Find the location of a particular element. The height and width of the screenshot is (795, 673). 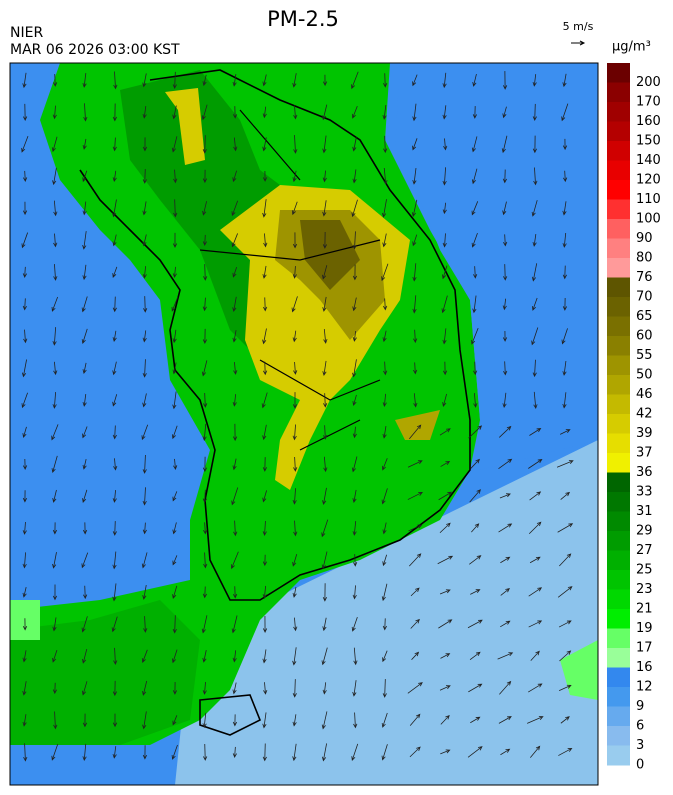

colorbar-label: 27 is located at coordinates (644, 550).